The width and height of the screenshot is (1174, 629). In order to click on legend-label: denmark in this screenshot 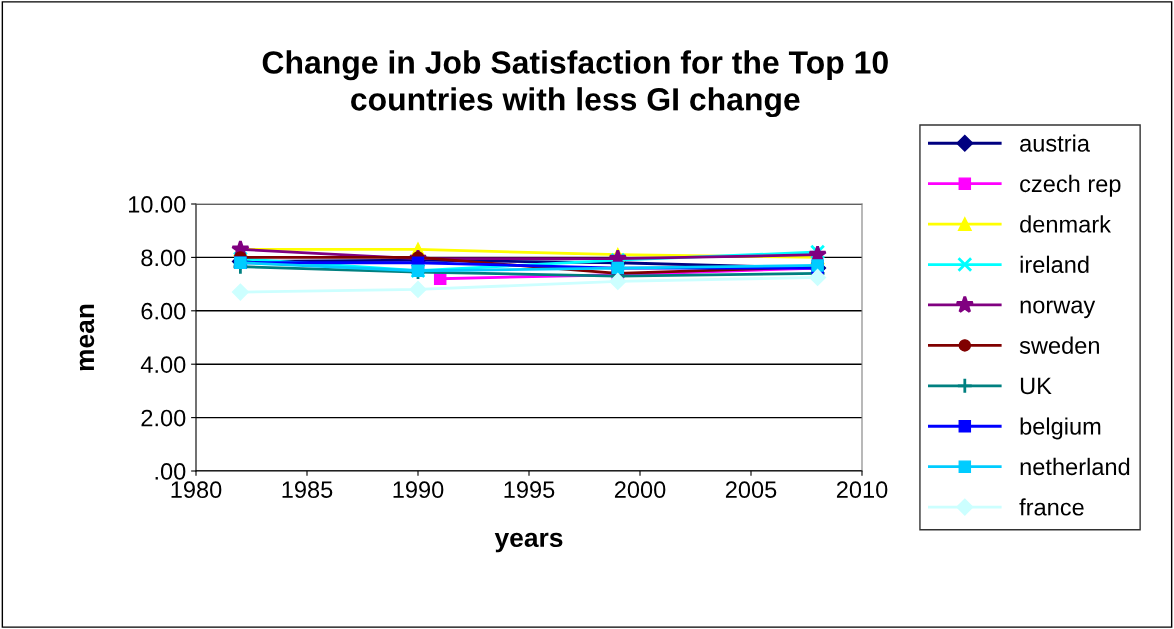, I will do `click(1065, 224)`.